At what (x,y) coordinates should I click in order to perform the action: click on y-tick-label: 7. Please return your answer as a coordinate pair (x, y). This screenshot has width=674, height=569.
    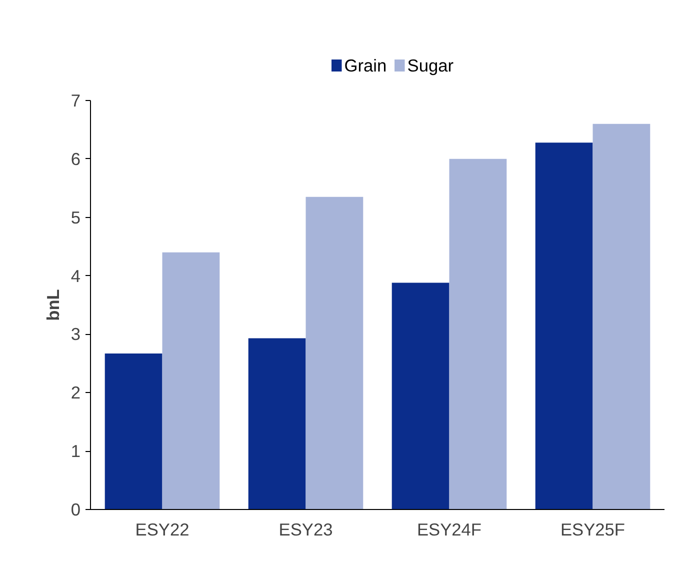
    Looking at the image, I should click on (75, 100).